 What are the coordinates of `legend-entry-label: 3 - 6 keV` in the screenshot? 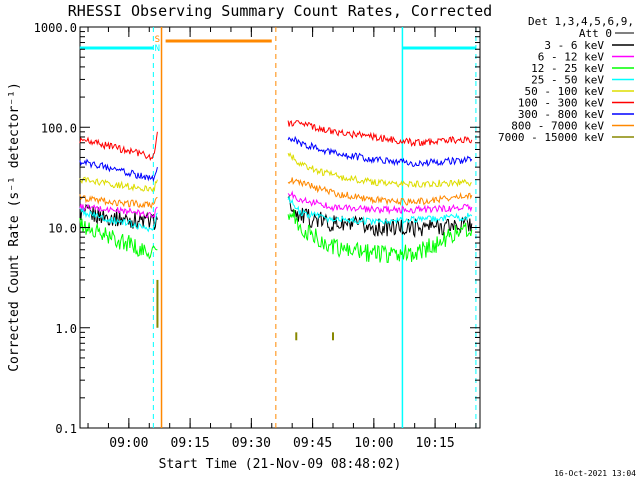 It's located at (574, 45).